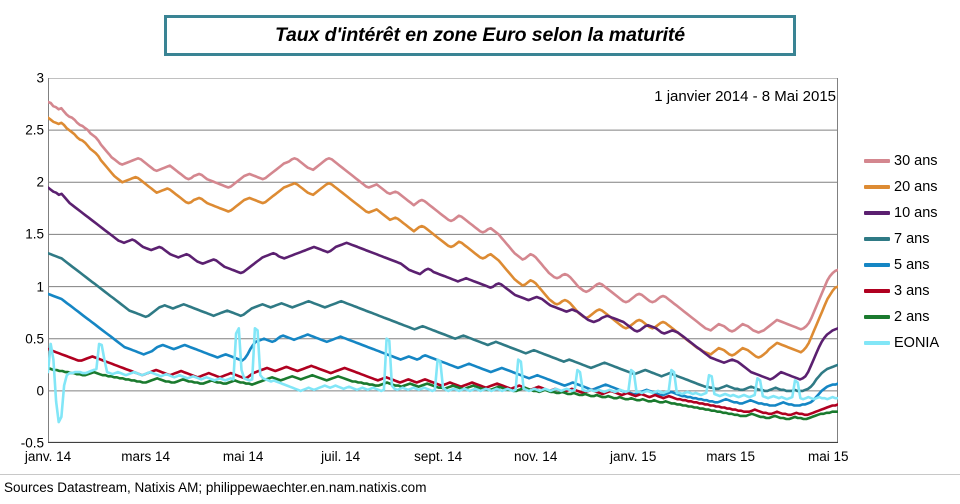 This screenshot has height=504, width=960. What do you see at coordinates (40, 182) in the screenshot?
I see `y-axis-tick-label: 2` at bounding box center [40, 182].